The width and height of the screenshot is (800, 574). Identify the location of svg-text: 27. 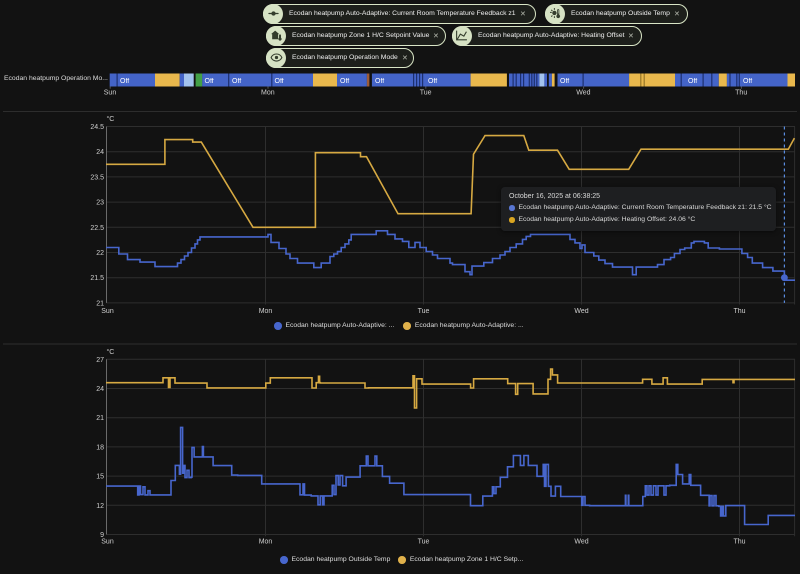
(100, 360).